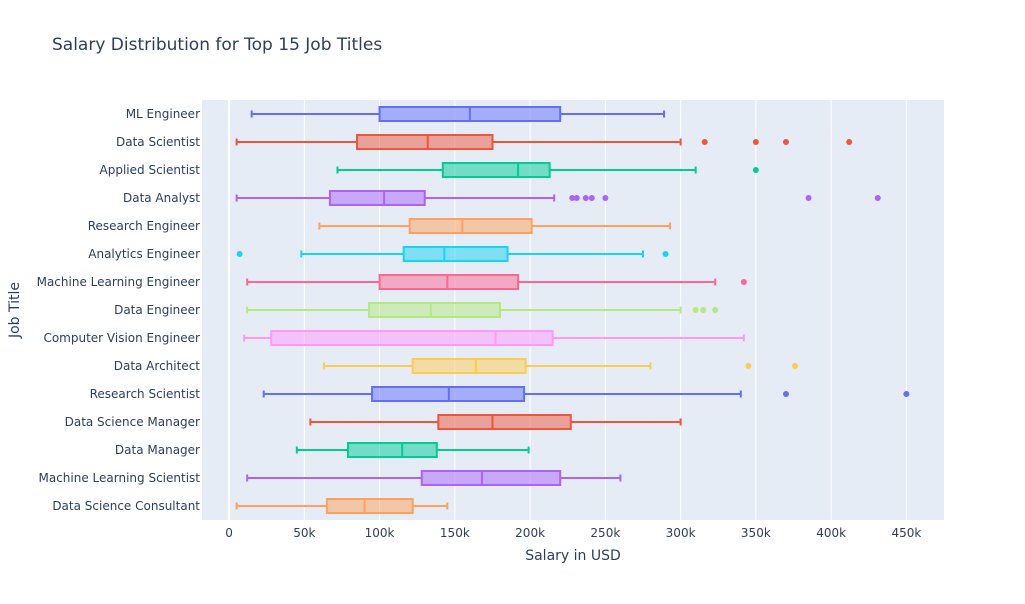  What do you see at coordinates (157, 366) in the screenshot?
I see `y-category-label: Data Architect` at bounding box center [157, 366].